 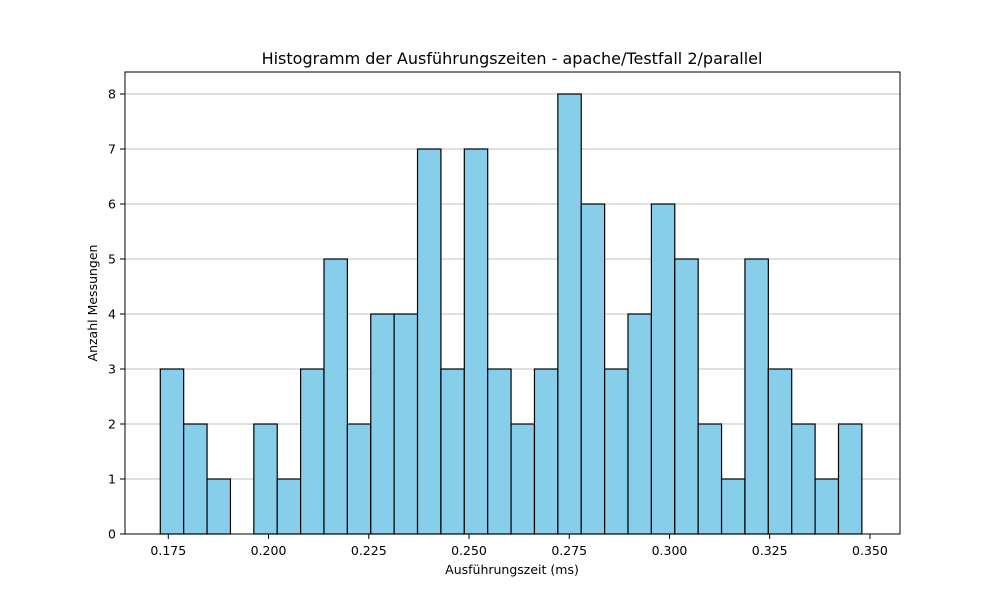 I want to click on y-tick-label: 7, so click(x=112, y=149).